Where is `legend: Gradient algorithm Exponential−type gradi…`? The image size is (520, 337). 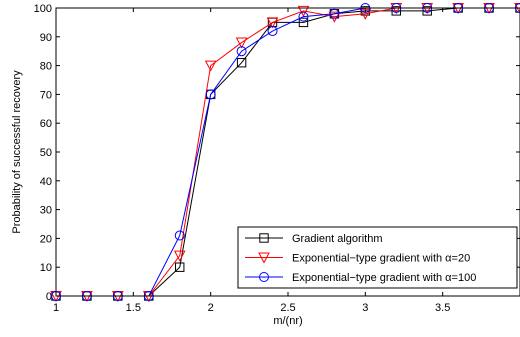 legend: Gradient algorithm Exponential−type gradi… is located at coordinates (377, 257).